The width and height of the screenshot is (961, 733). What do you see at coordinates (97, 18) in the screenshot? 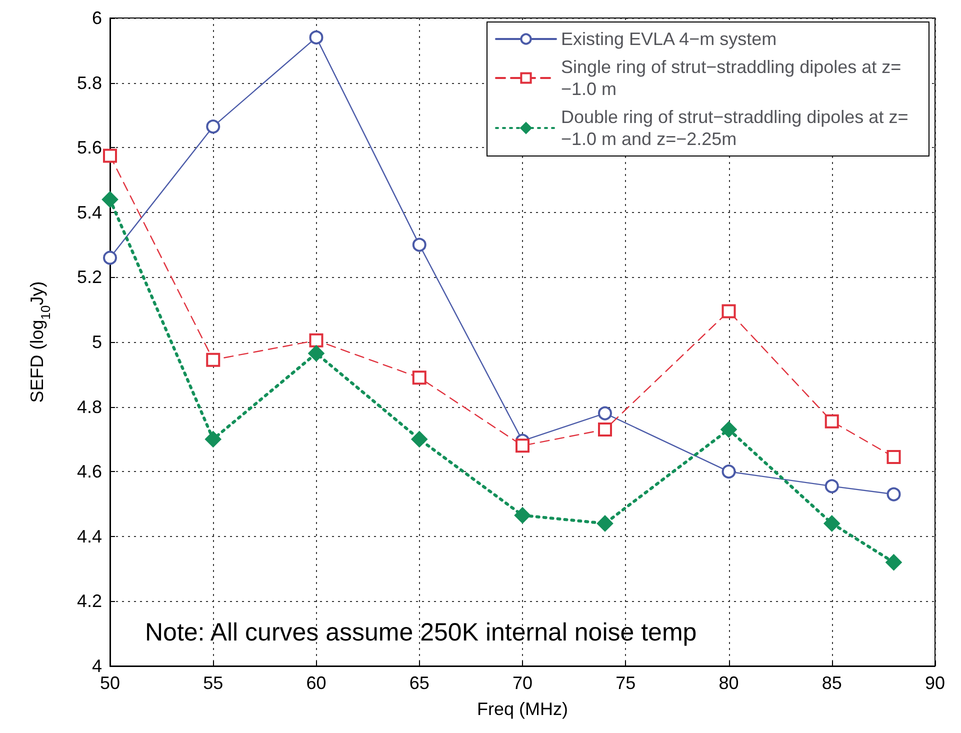
I see `y-tick-label: 6` at bounding box center [97, 18].